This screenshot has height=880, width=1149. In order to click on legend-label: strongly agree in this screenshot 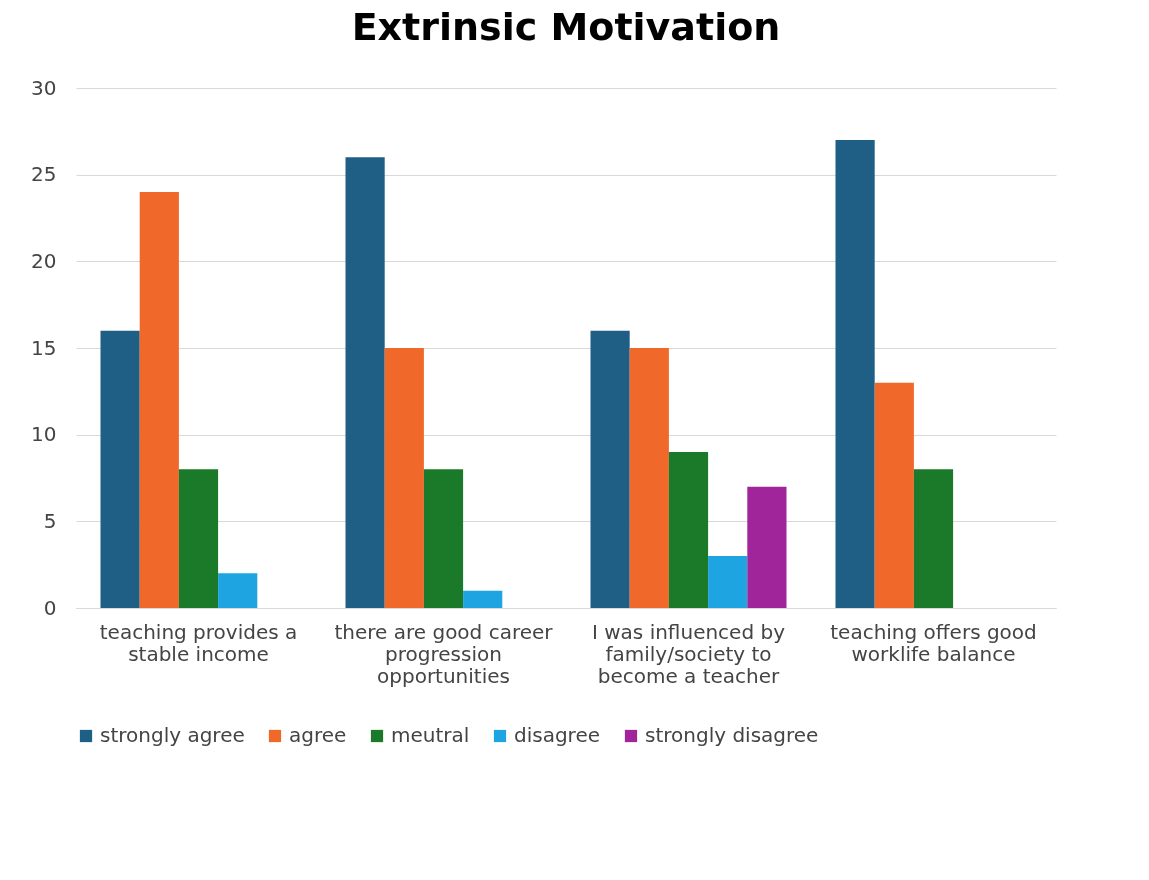, I will do `click(172, 735)`.